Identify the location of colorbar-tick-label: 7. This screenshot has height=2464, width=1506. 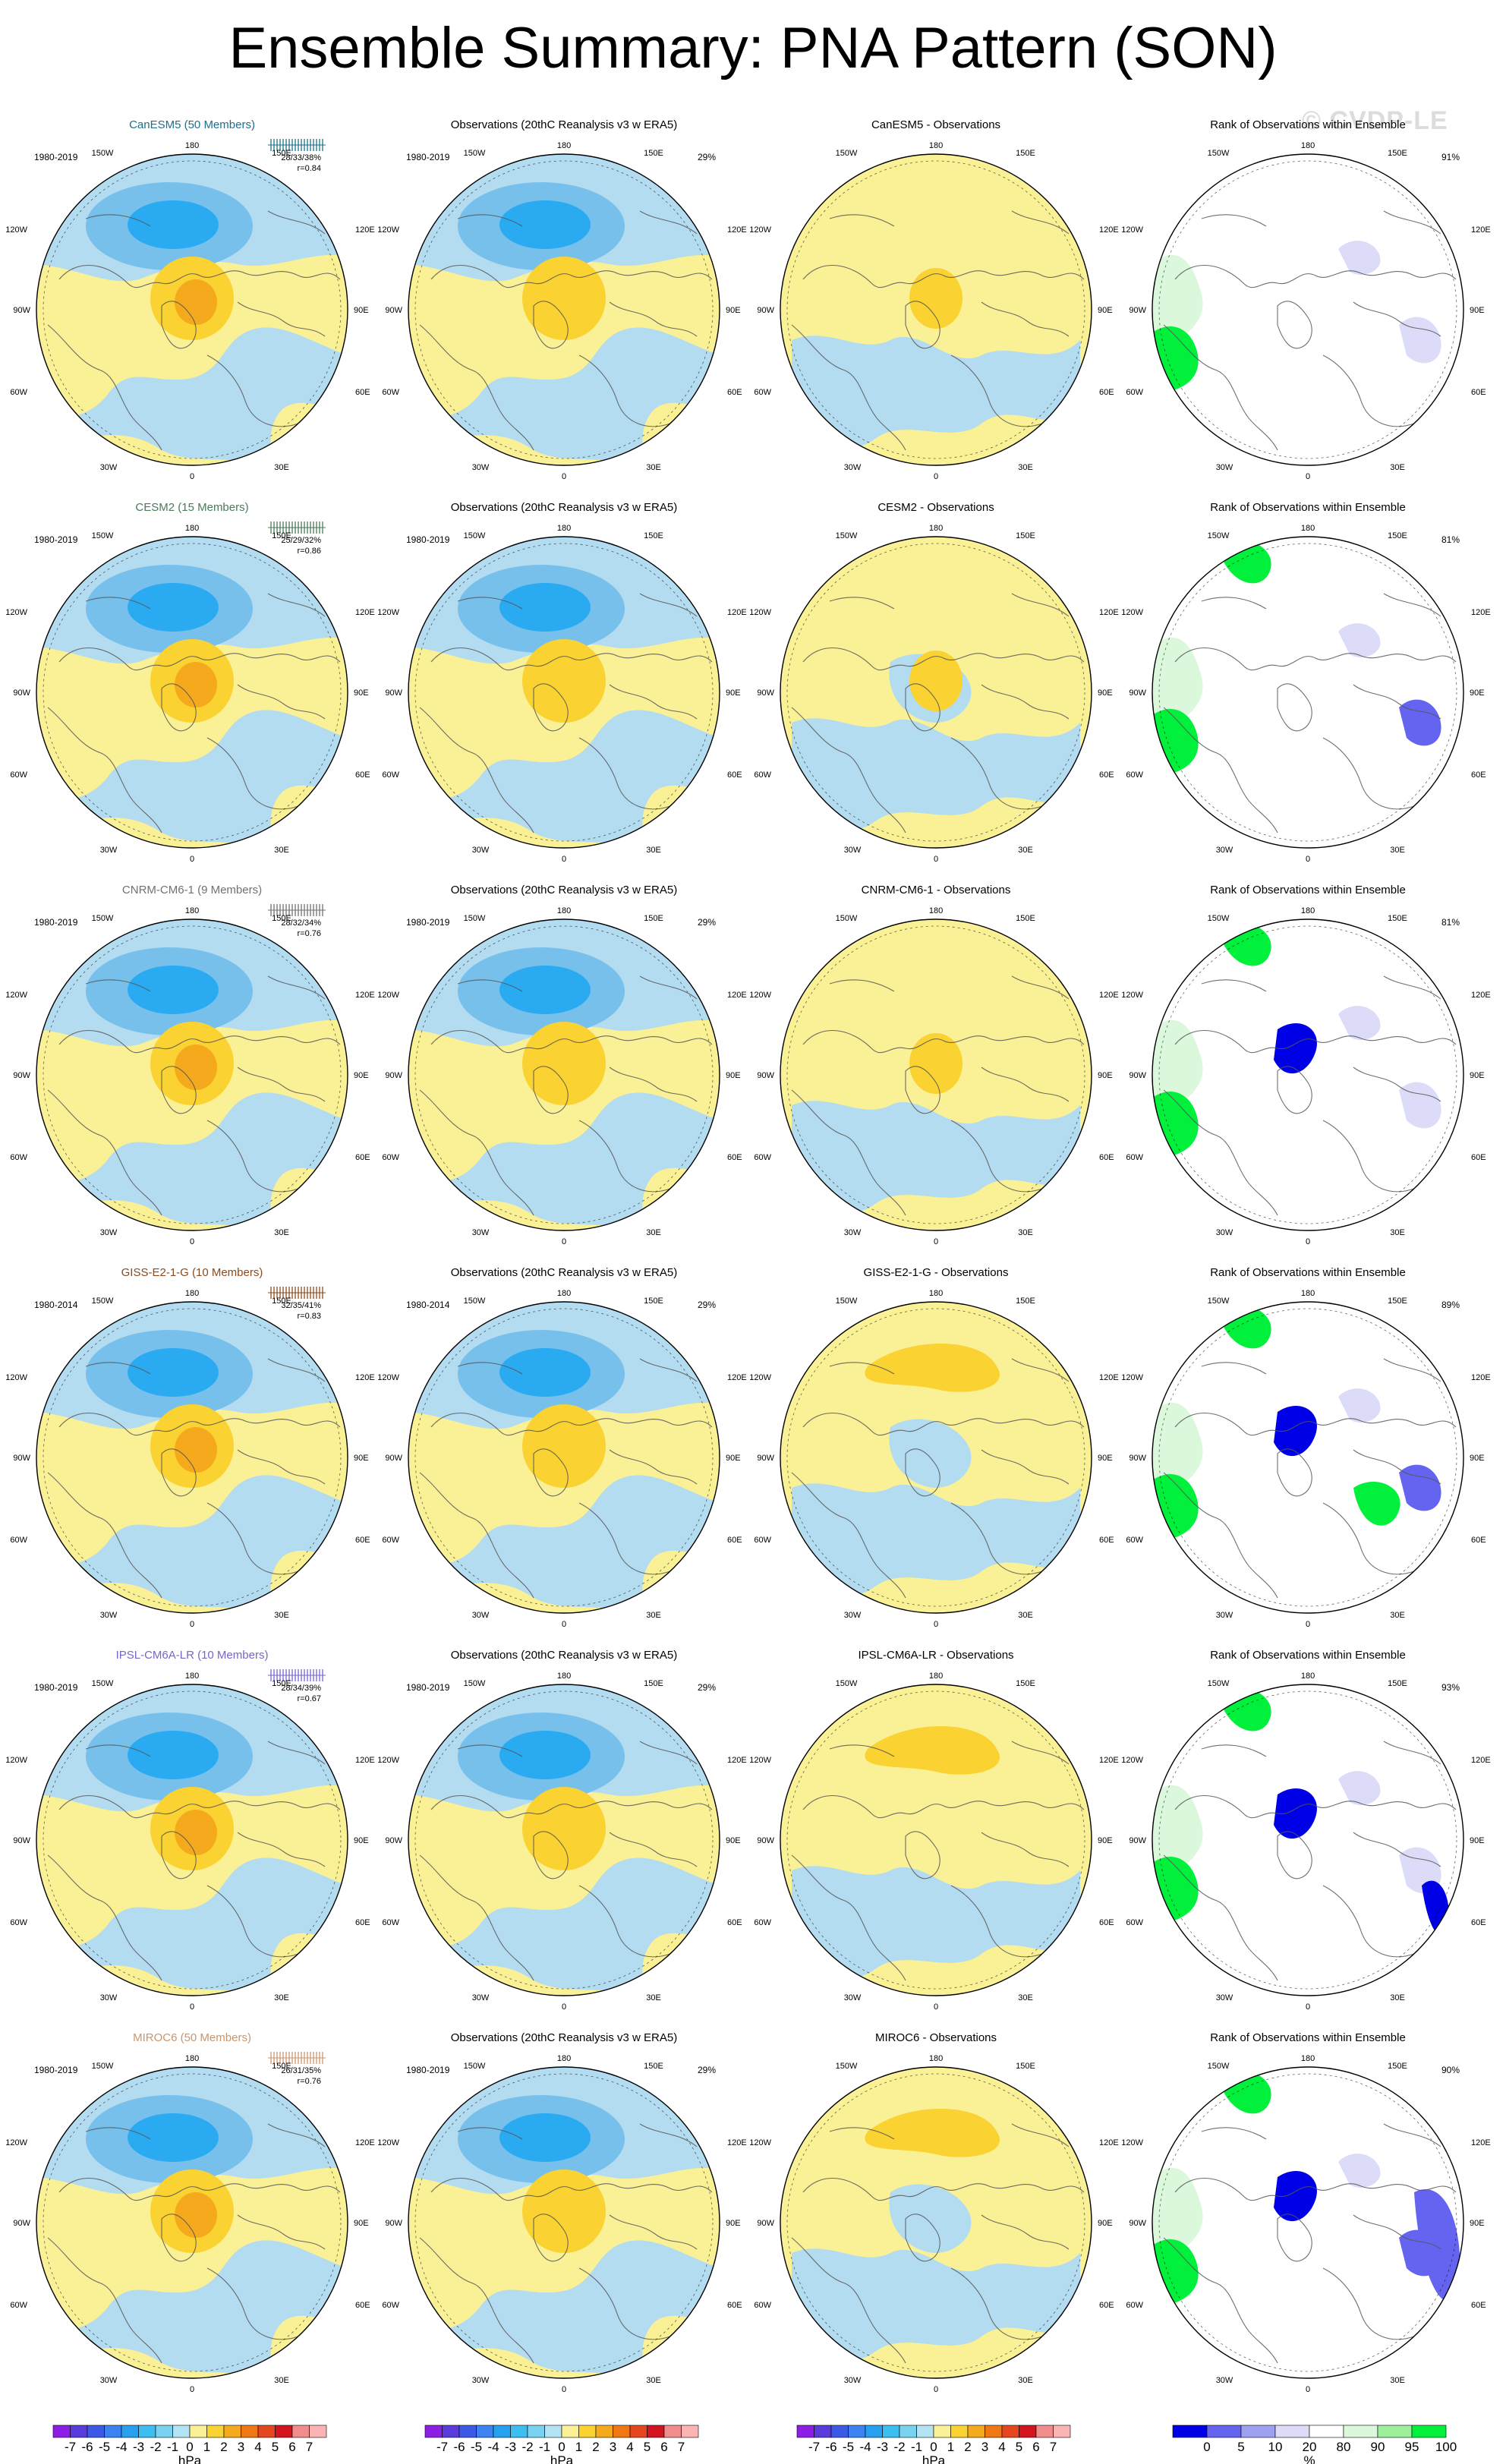
(681, 2447).